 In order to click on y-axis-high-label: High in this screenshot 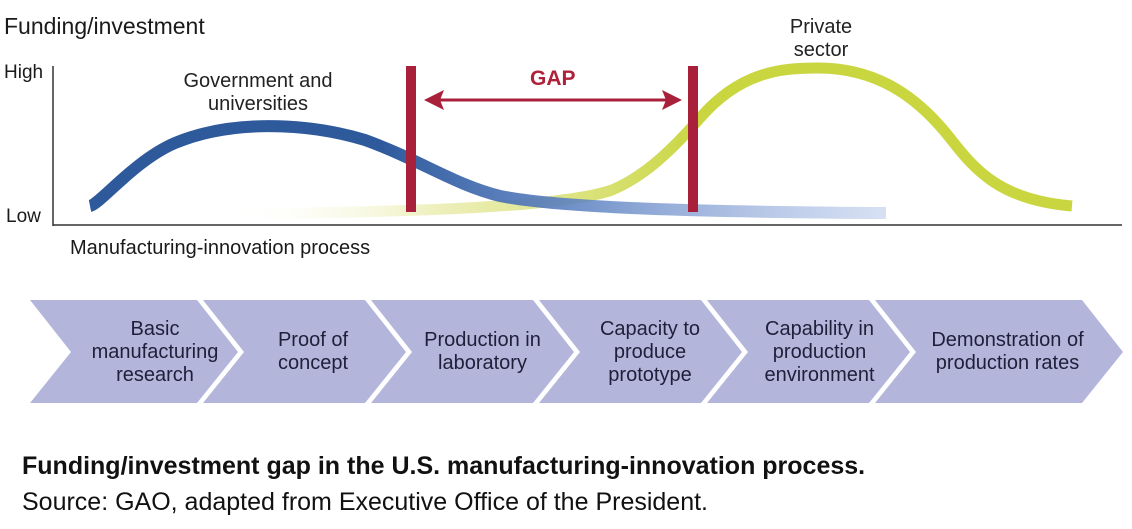, I will do `click(24, 72)`.